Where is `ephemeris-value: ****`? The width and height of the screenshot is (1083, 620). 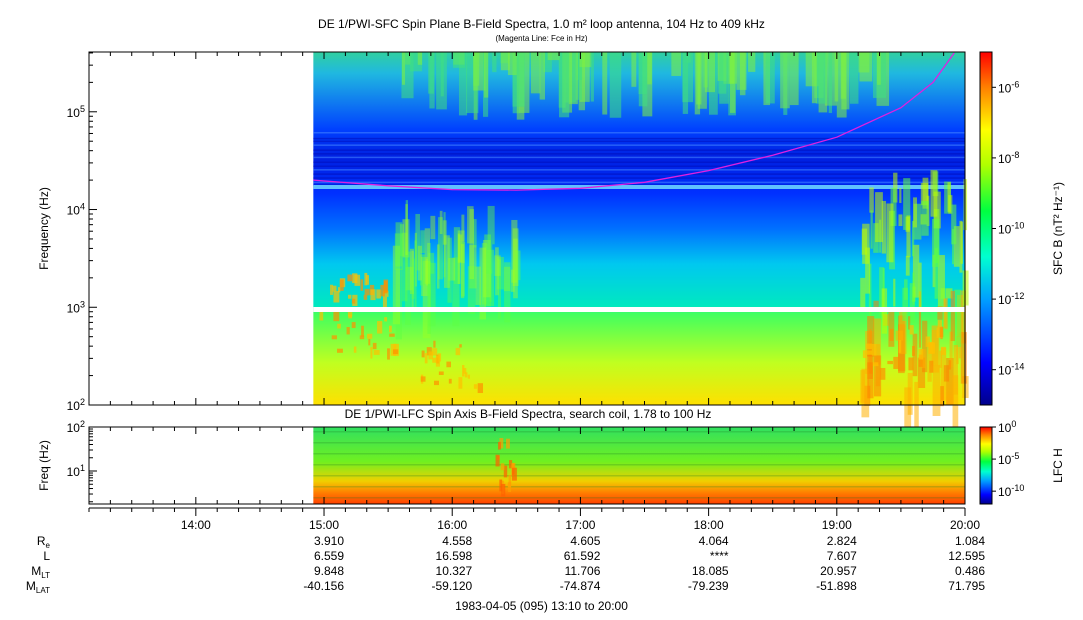 ephemeris-value: **** is located at coordinates (719, 556).